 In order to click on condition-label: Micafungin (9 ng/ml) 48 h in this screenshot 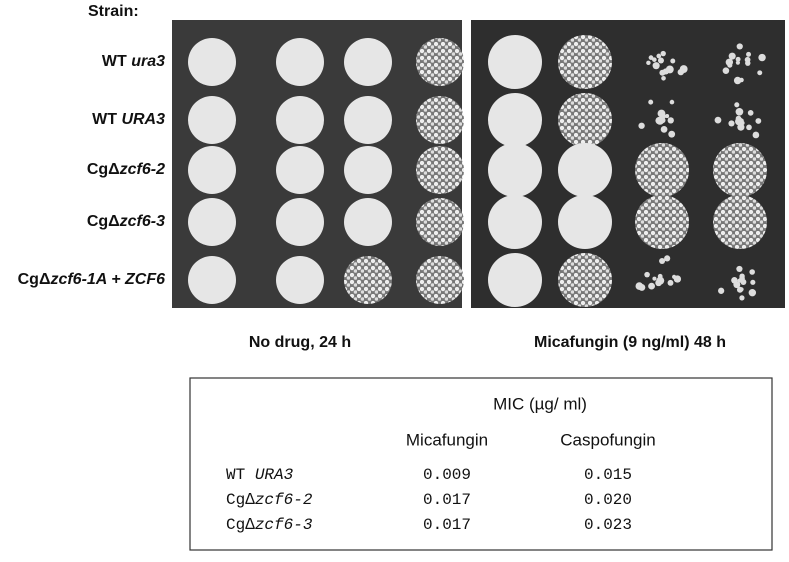, I will do `click(630, 342)`.